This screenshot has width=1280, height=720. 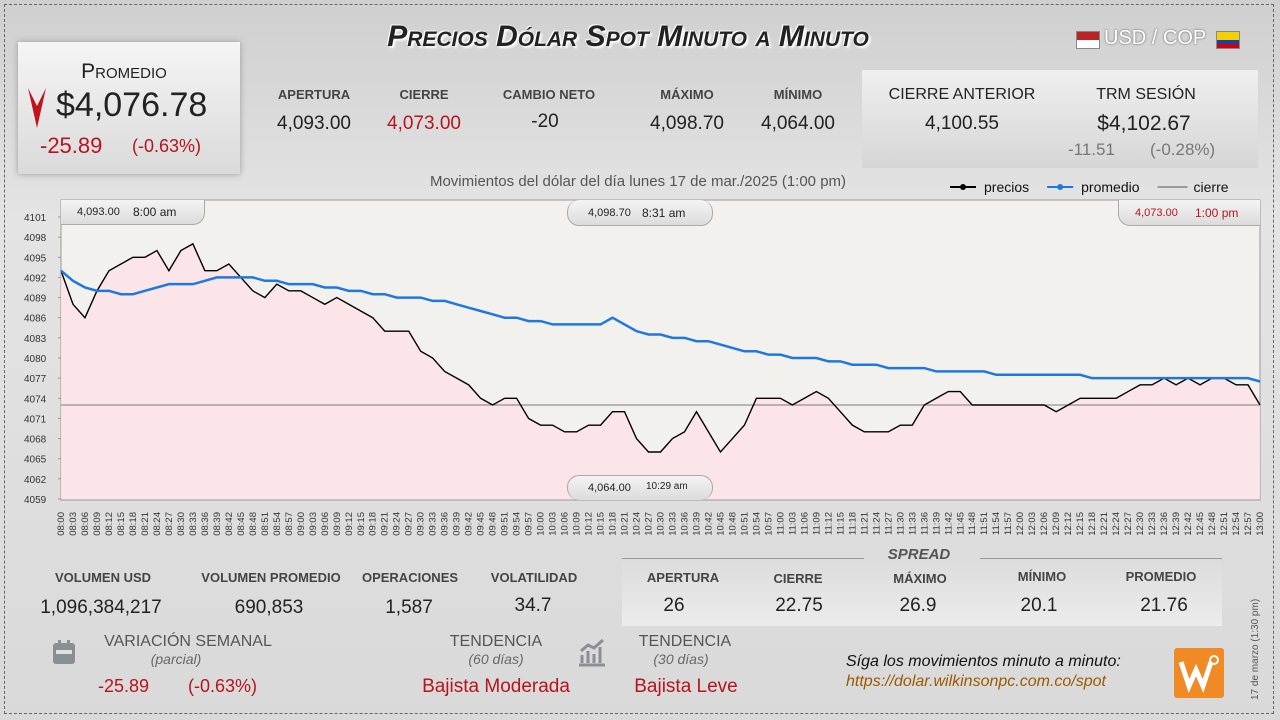 What do you see at coordinates (1217, 213) in the screenshot?
I see `annotation-time: 1:00 pm` at bounding box center [1217, 213].